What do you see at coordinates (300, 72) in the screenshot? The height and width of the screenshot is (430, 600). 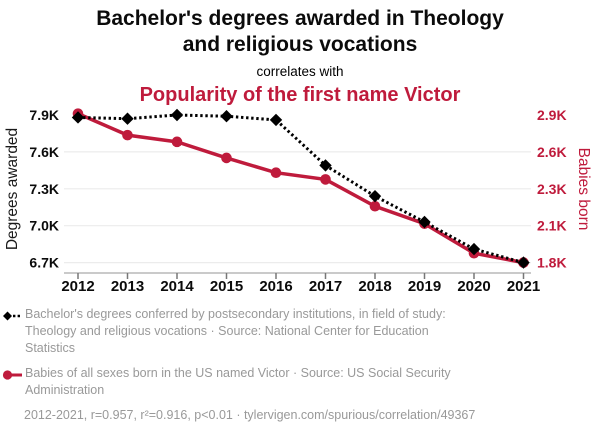 I see `correlates-with-label: correlates with` at bounding box center [300, 72].